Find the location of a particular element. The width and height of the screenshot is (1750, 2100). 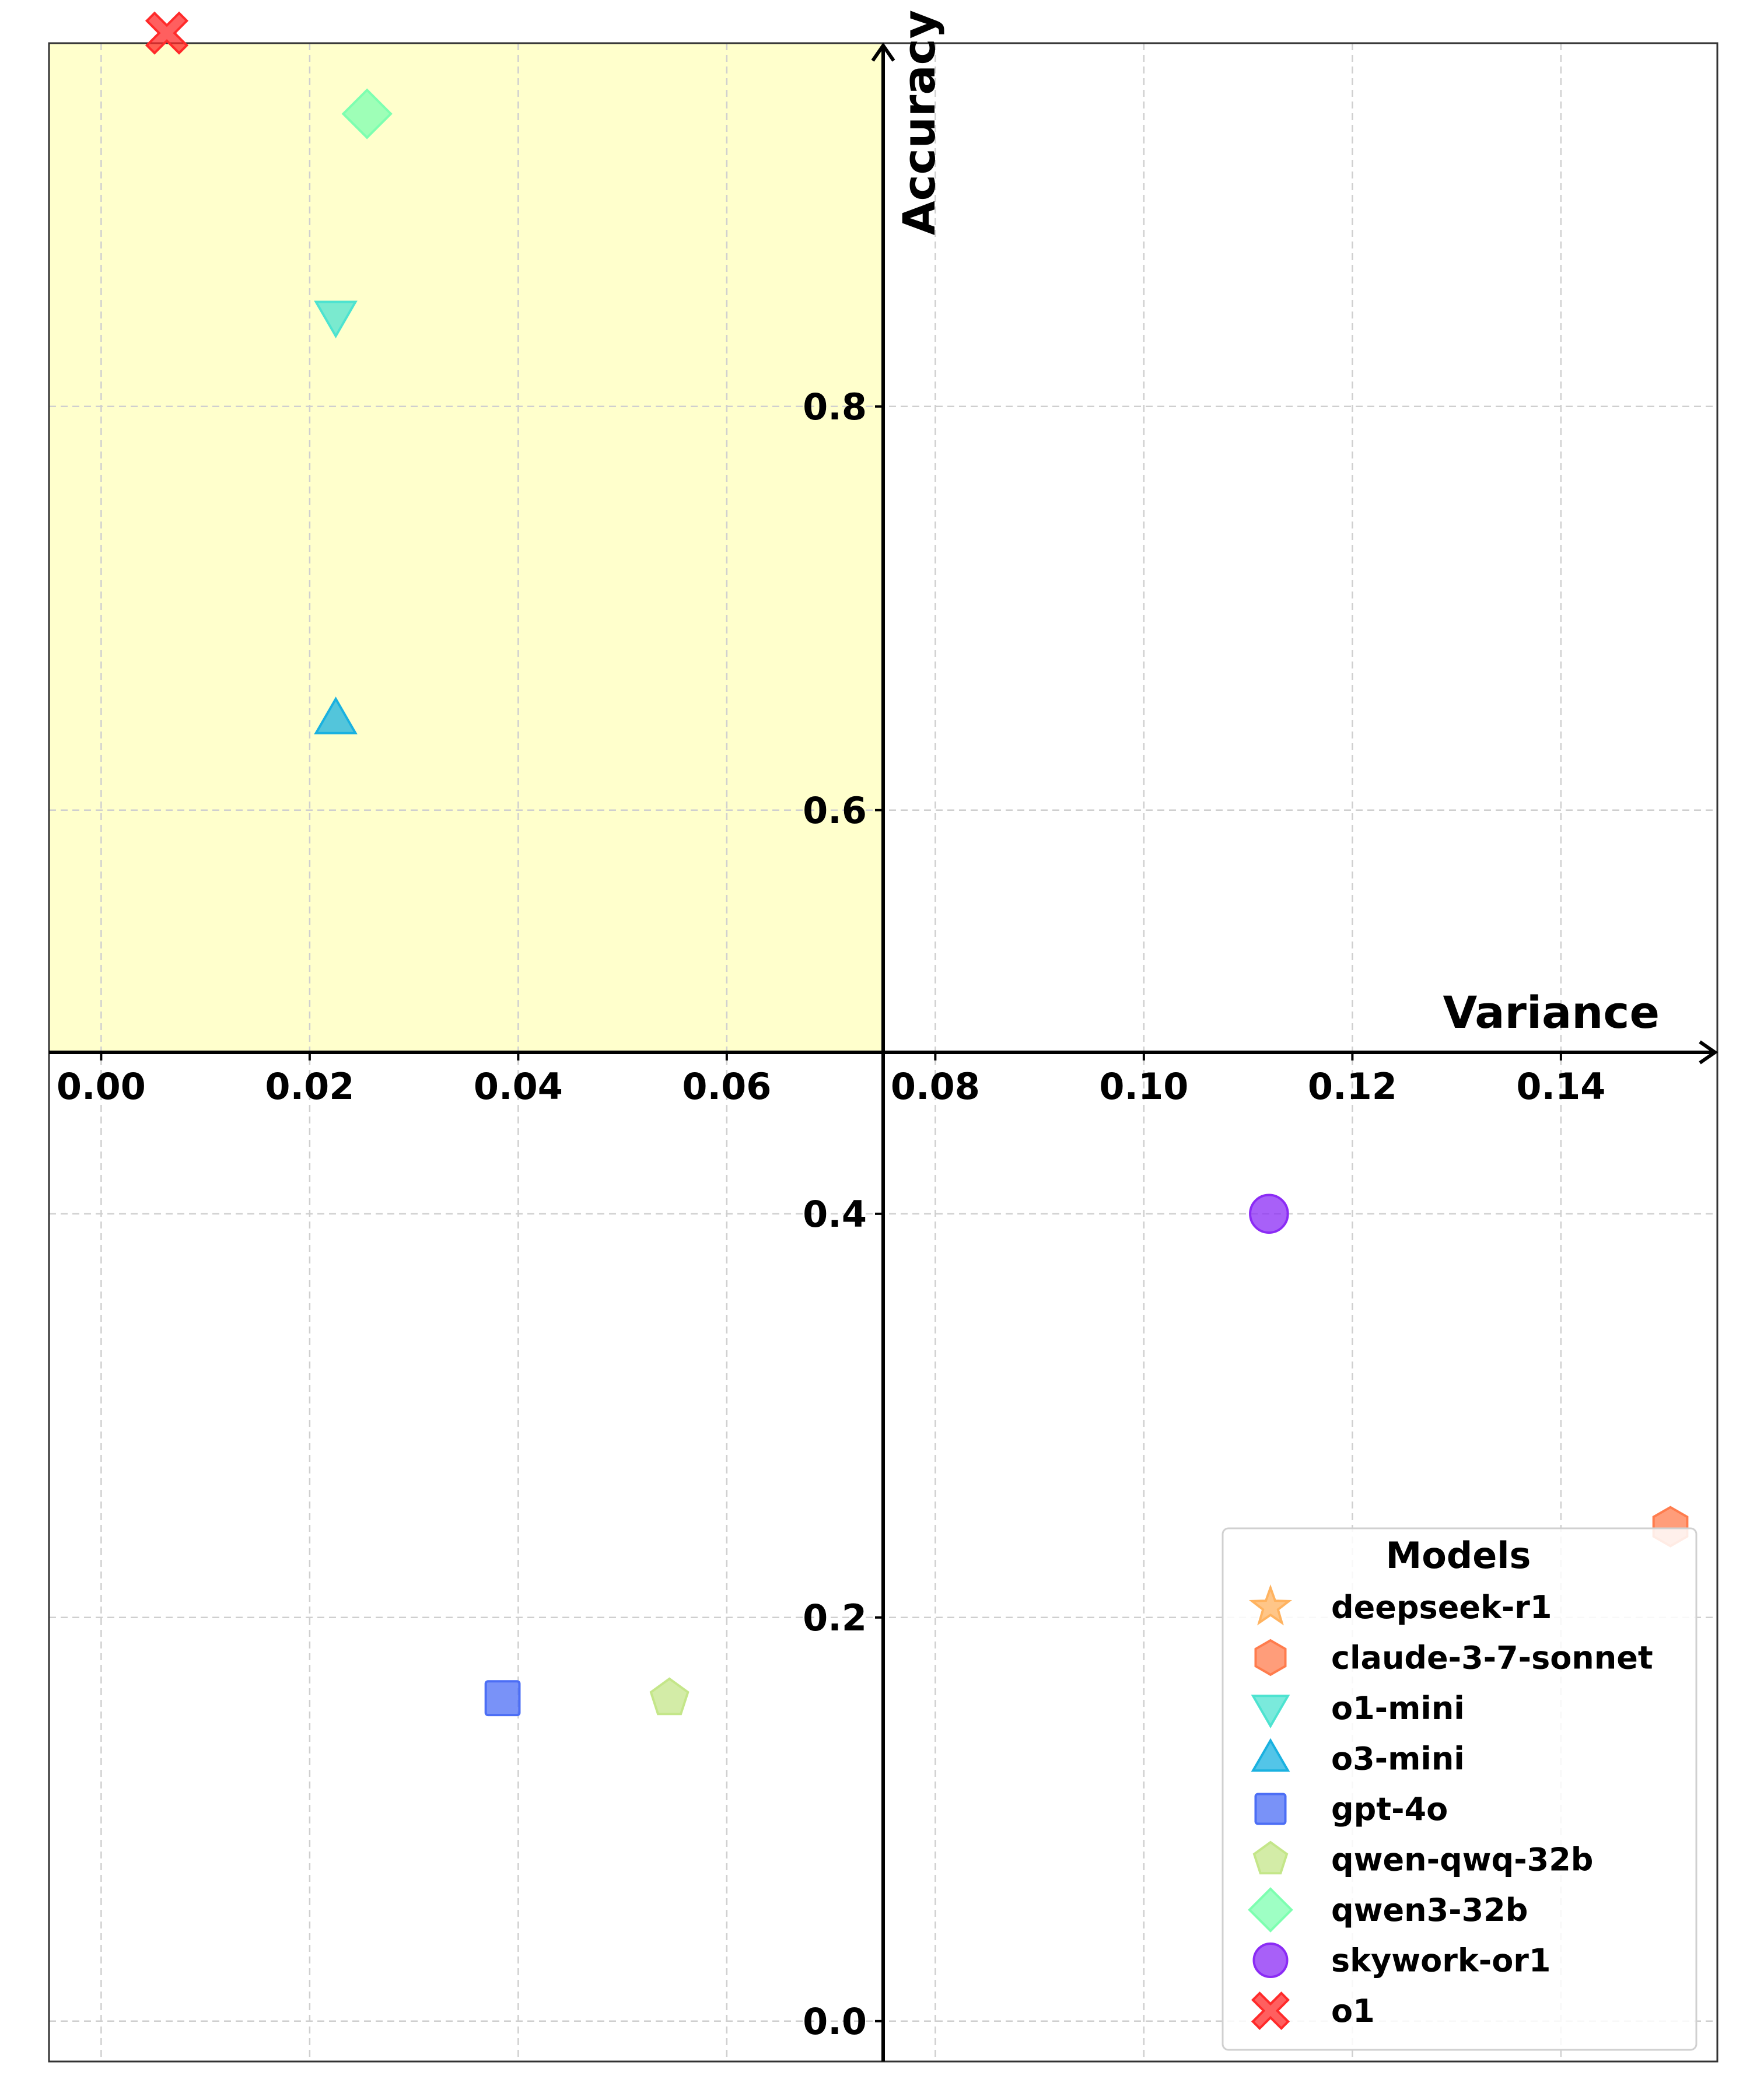

legend-label-o3-mini: o3-mini is located at coordinates (1398, 1759).